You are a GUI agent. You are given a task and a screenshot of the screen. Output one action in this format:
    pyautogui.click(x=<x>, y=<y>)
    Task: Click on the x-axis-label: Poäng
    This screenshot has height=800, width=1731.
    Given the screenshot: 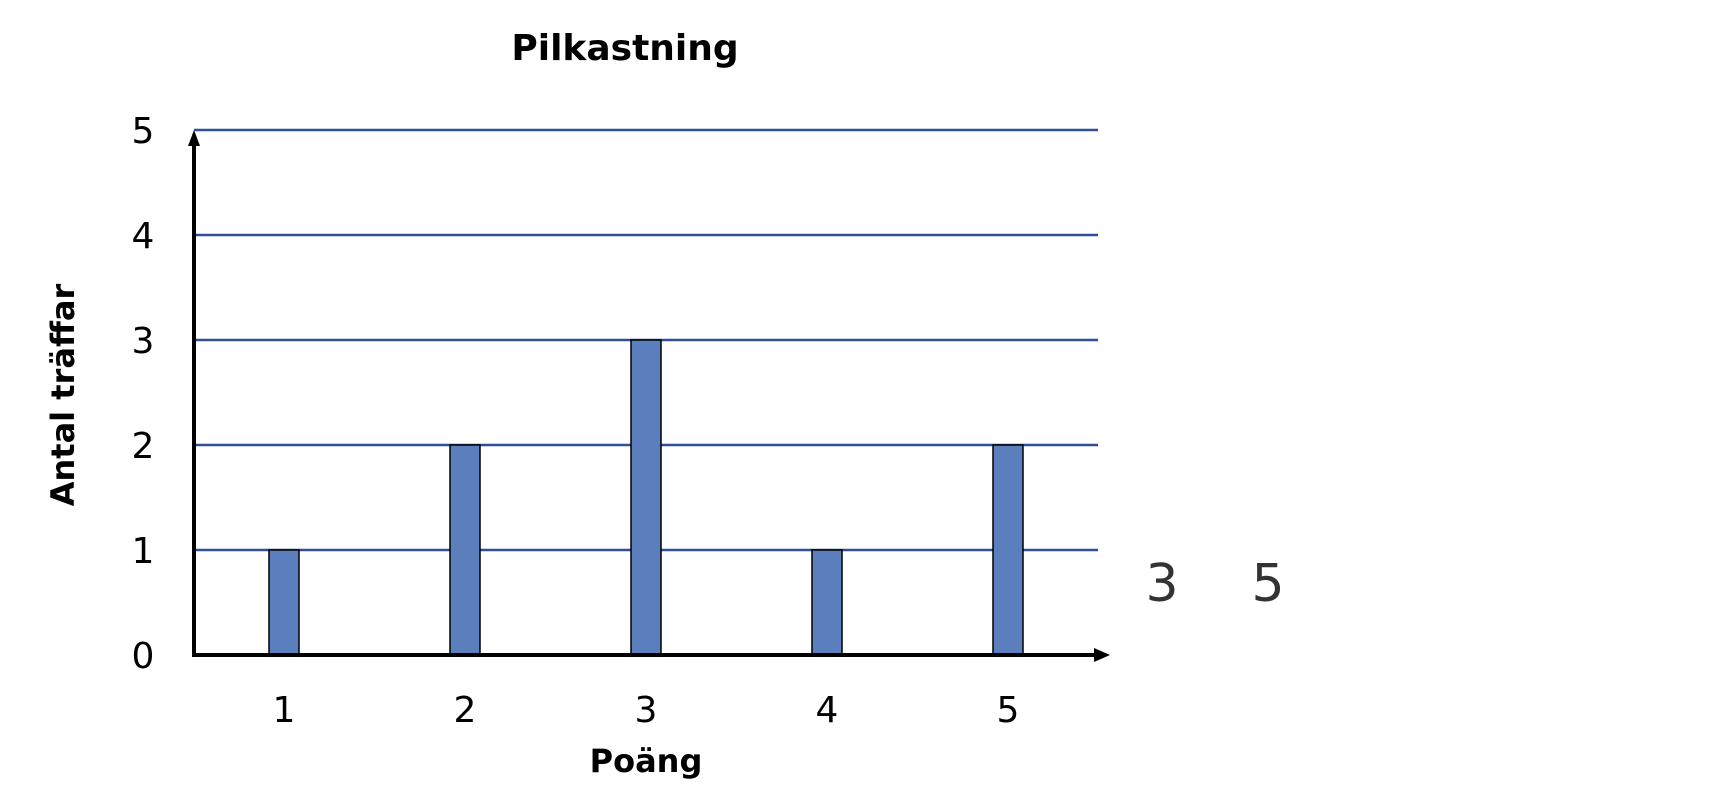 What is the action you would take?
    pyautogui.click(x=646, y=761)
    